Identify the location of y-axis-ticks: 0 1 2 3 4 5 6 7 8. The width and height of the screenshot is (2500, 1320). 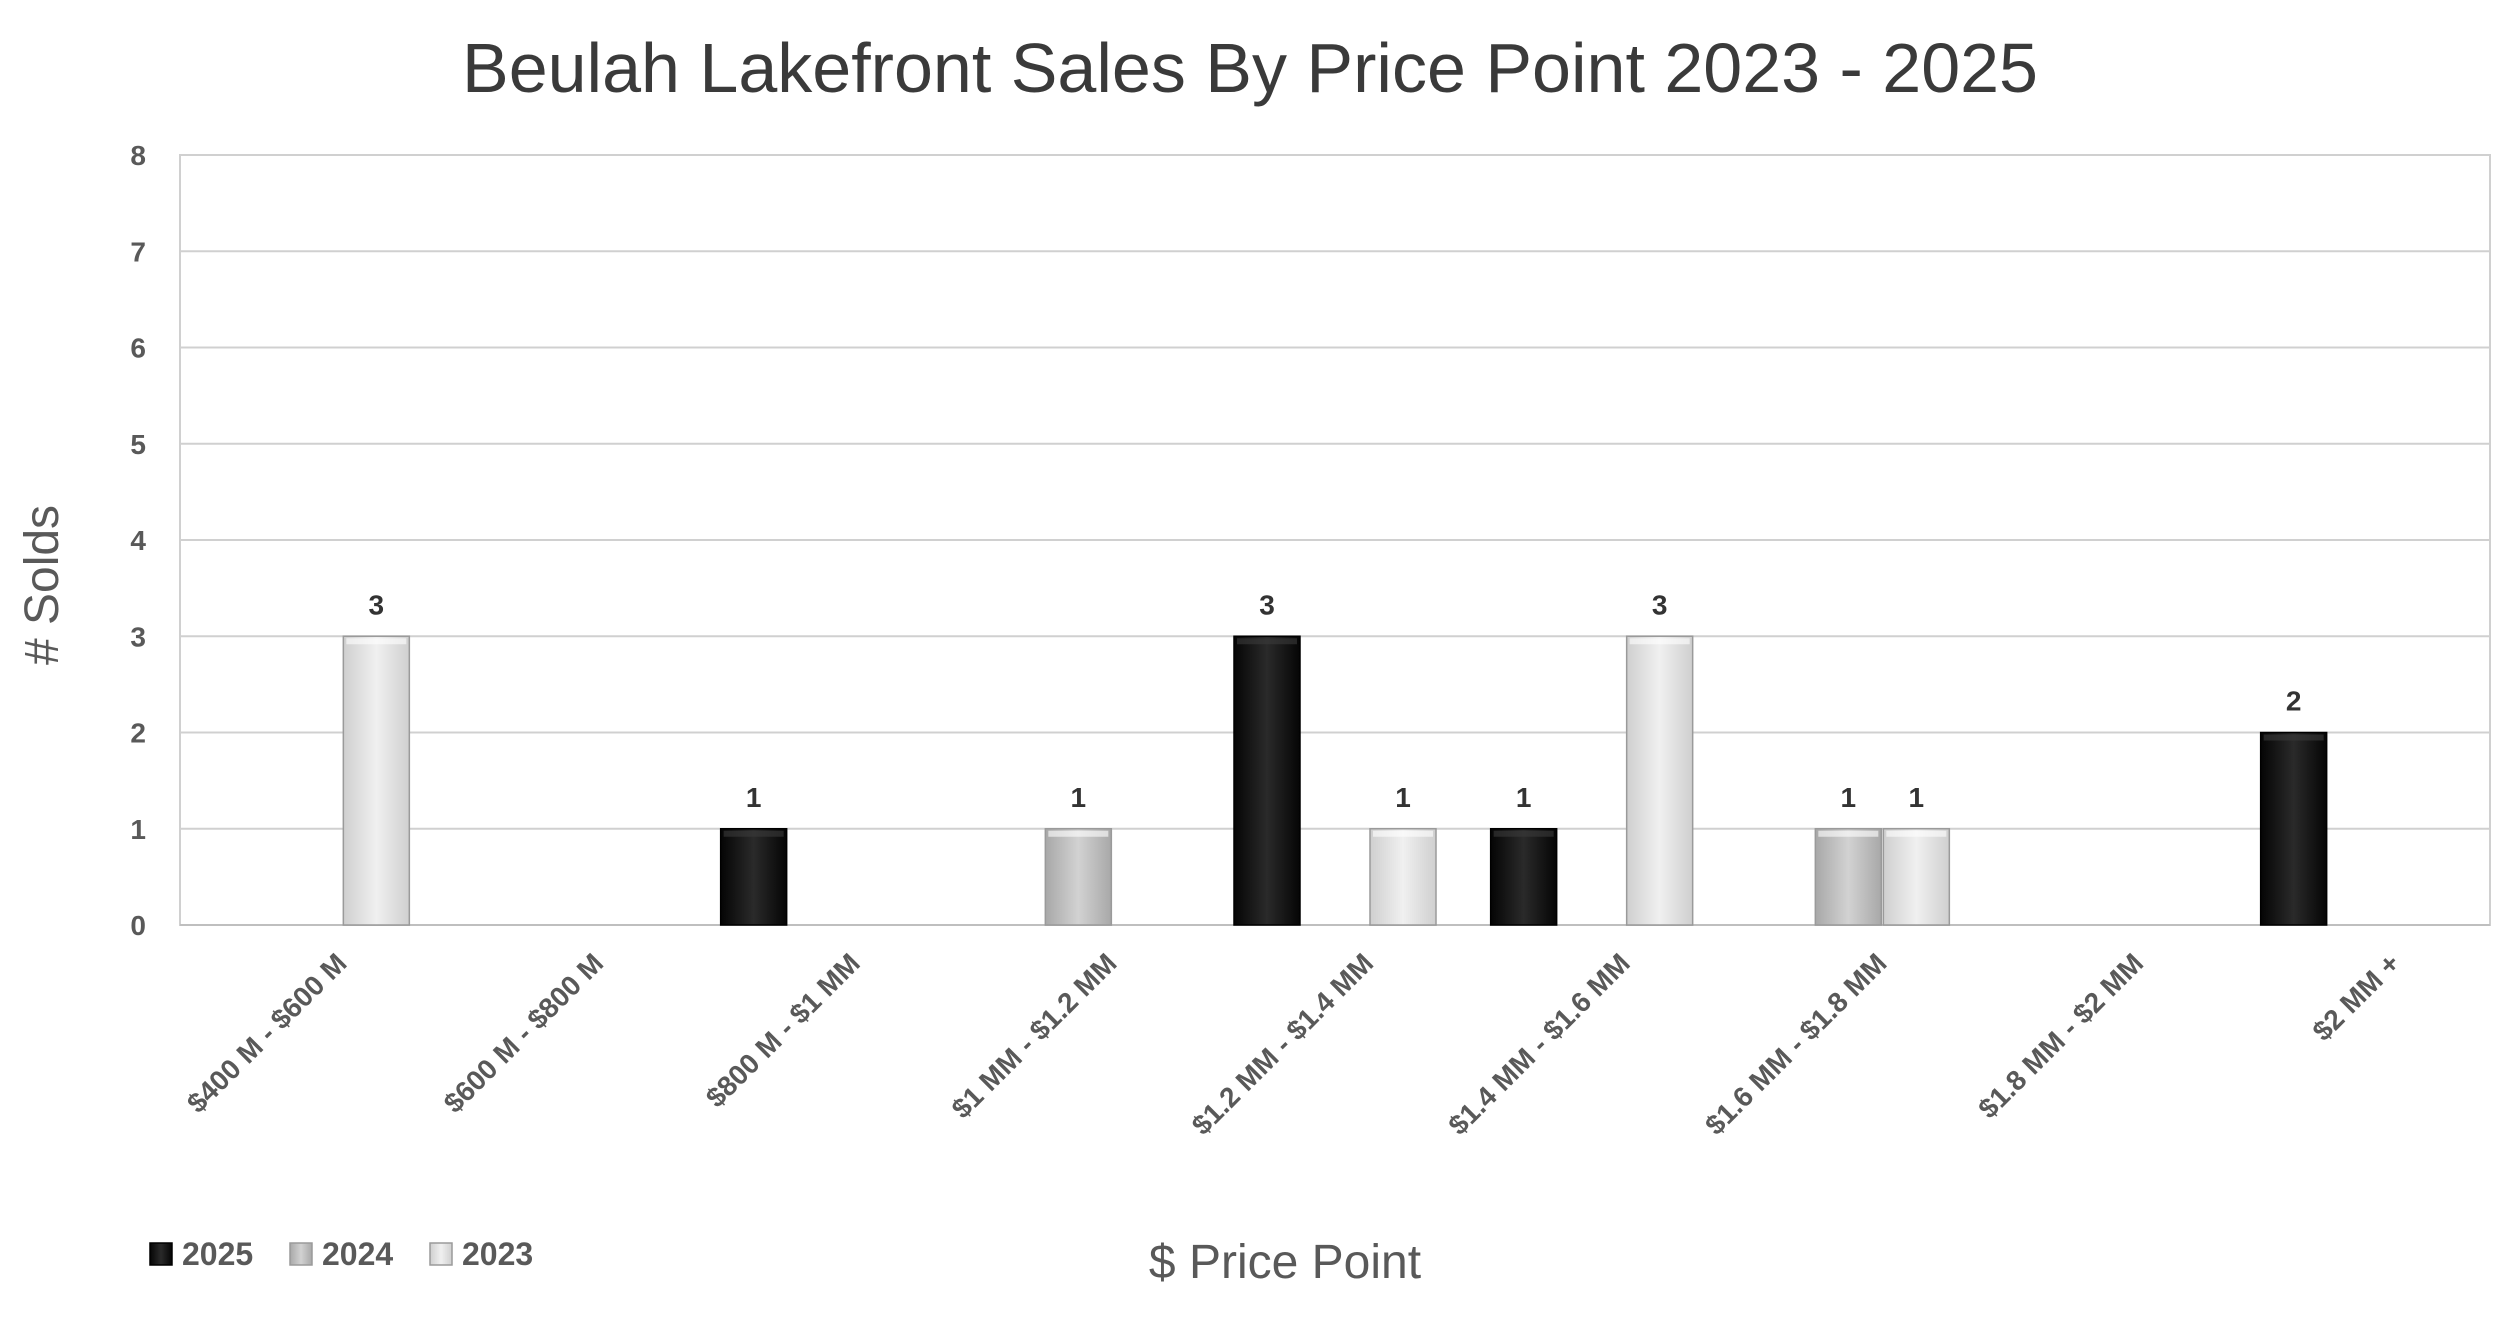
(138, 540).